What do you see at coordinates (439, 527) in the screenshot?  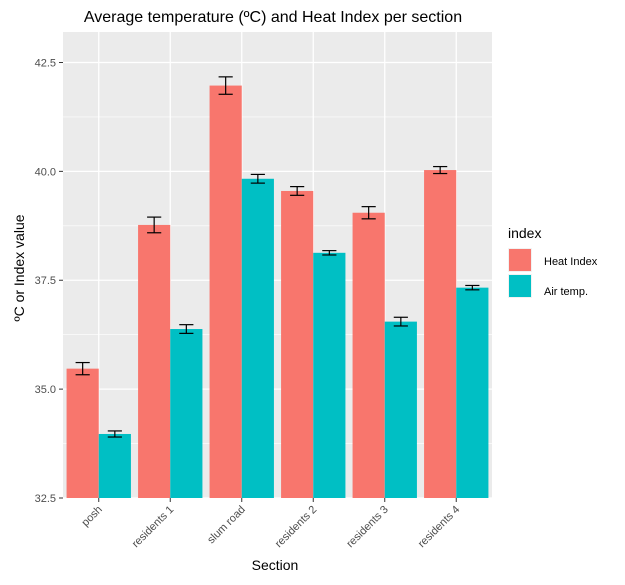 I see `x-tick-label: residents 4` at bounding box center [439, 527].